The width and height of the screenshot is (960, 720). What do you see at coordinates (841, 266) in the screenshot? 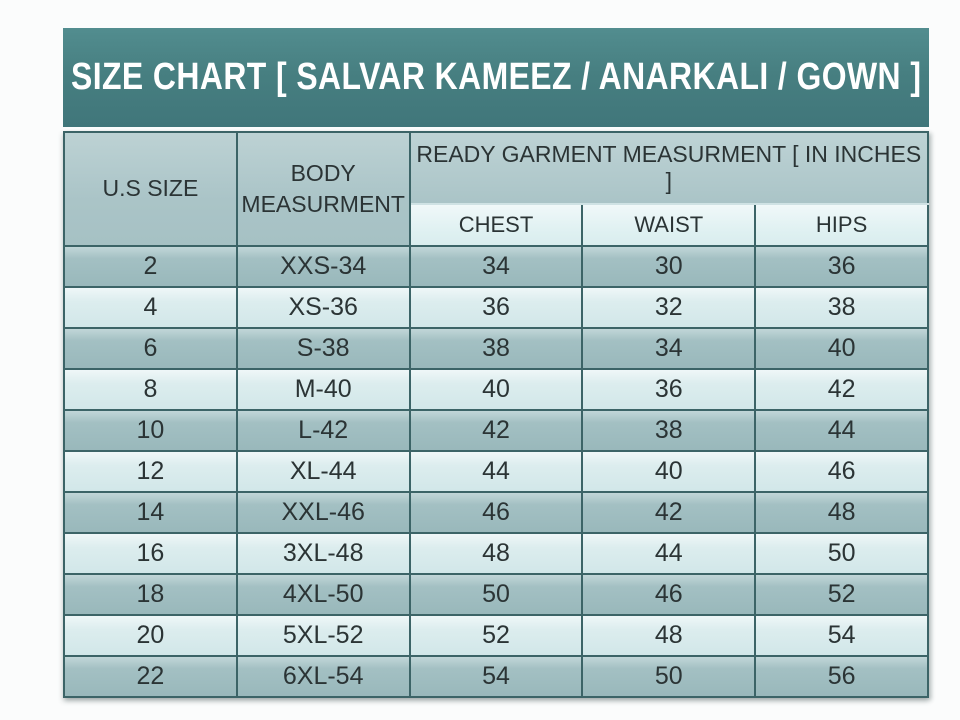
I see `cell-hips: 36` at bounding box center [841, 266].